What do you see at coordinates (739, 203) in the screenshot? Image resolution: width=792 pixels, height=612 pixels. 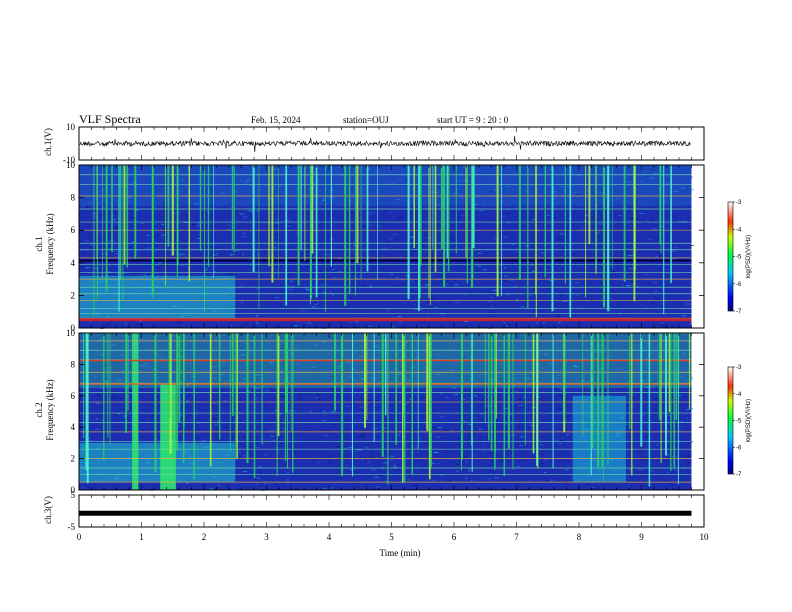 I see `colorbar1-tick-label: -3` at bounding box center [739, 203].